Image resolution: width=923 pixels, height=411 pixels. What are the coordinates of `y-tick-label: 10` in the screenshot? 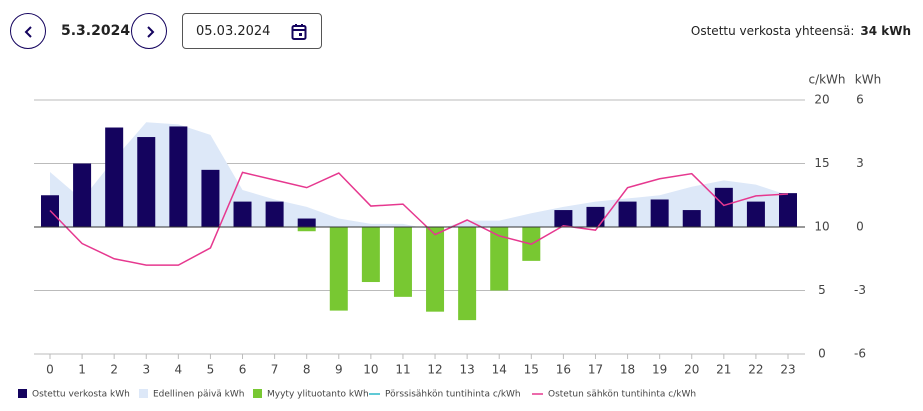 It's located at (821, 227).